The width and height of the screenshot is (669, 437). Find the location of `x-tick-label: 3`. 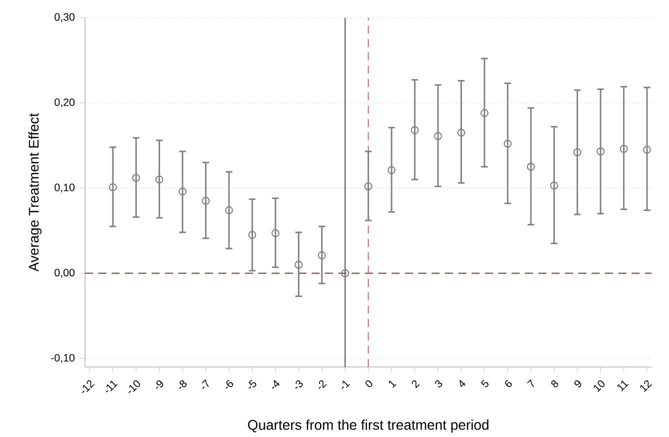

x-tick-label: 3 is located at coordinates (438, 384).